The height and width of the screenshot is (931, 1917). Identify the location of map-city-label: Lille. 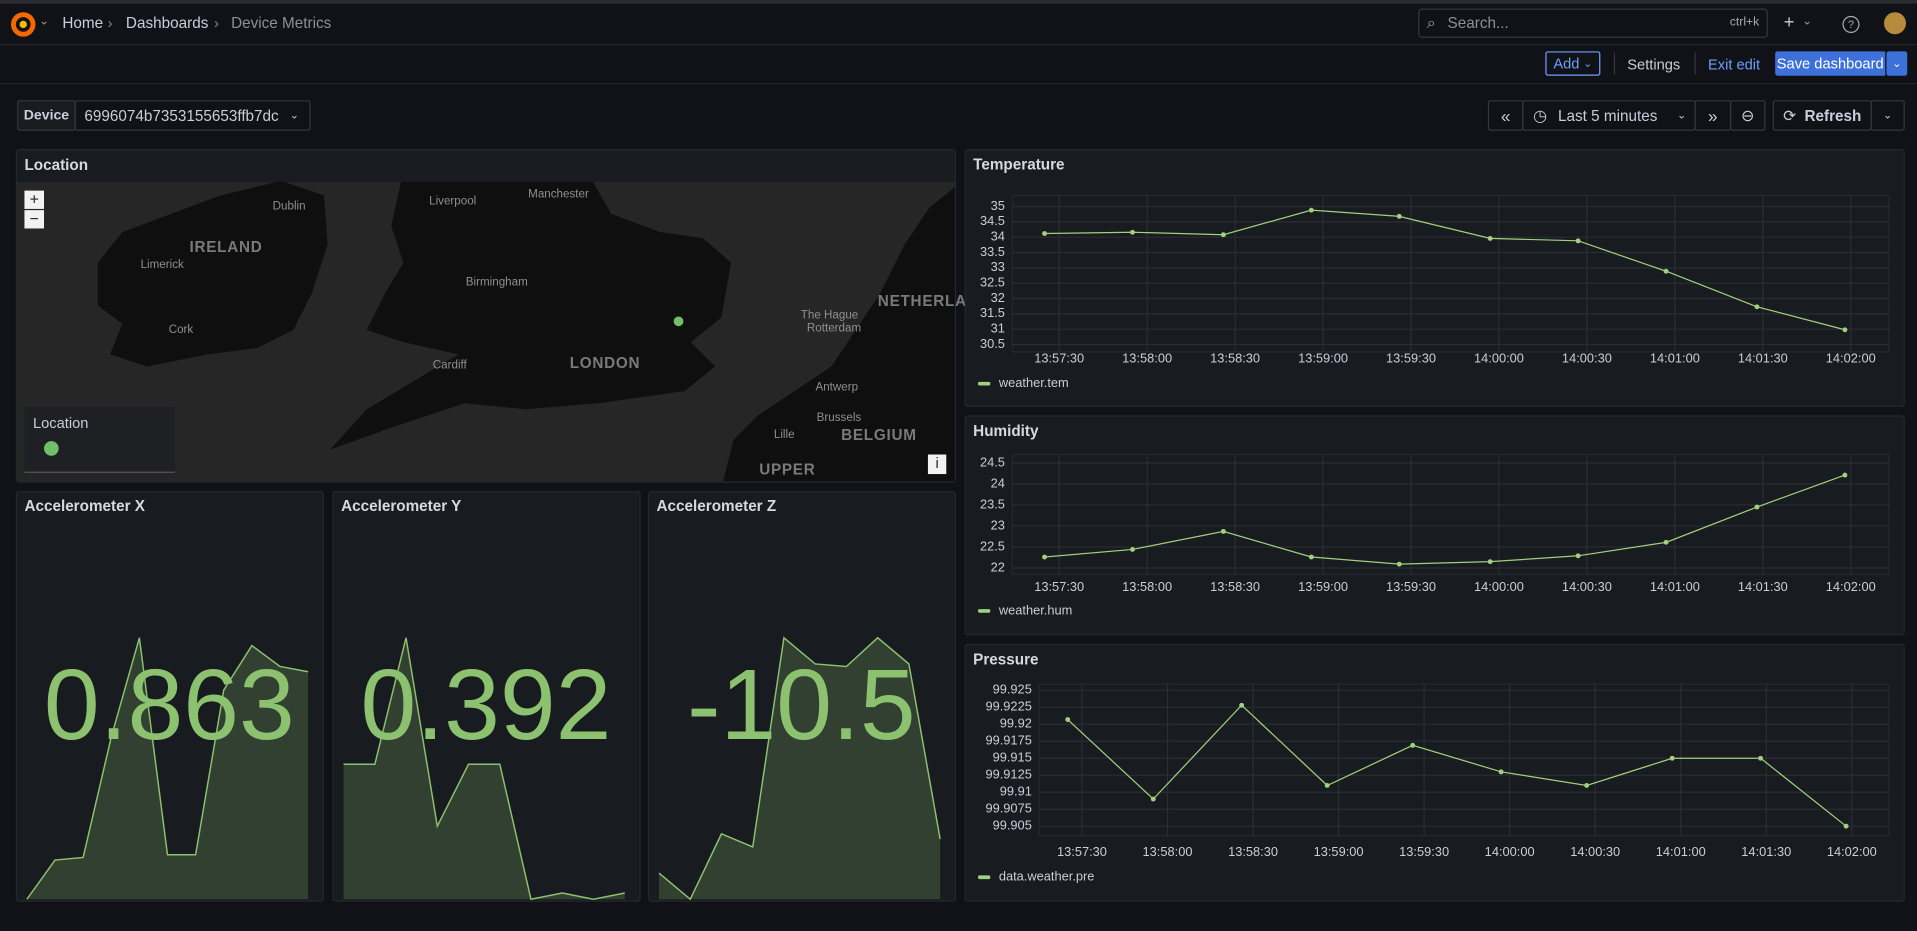
(784, 434).